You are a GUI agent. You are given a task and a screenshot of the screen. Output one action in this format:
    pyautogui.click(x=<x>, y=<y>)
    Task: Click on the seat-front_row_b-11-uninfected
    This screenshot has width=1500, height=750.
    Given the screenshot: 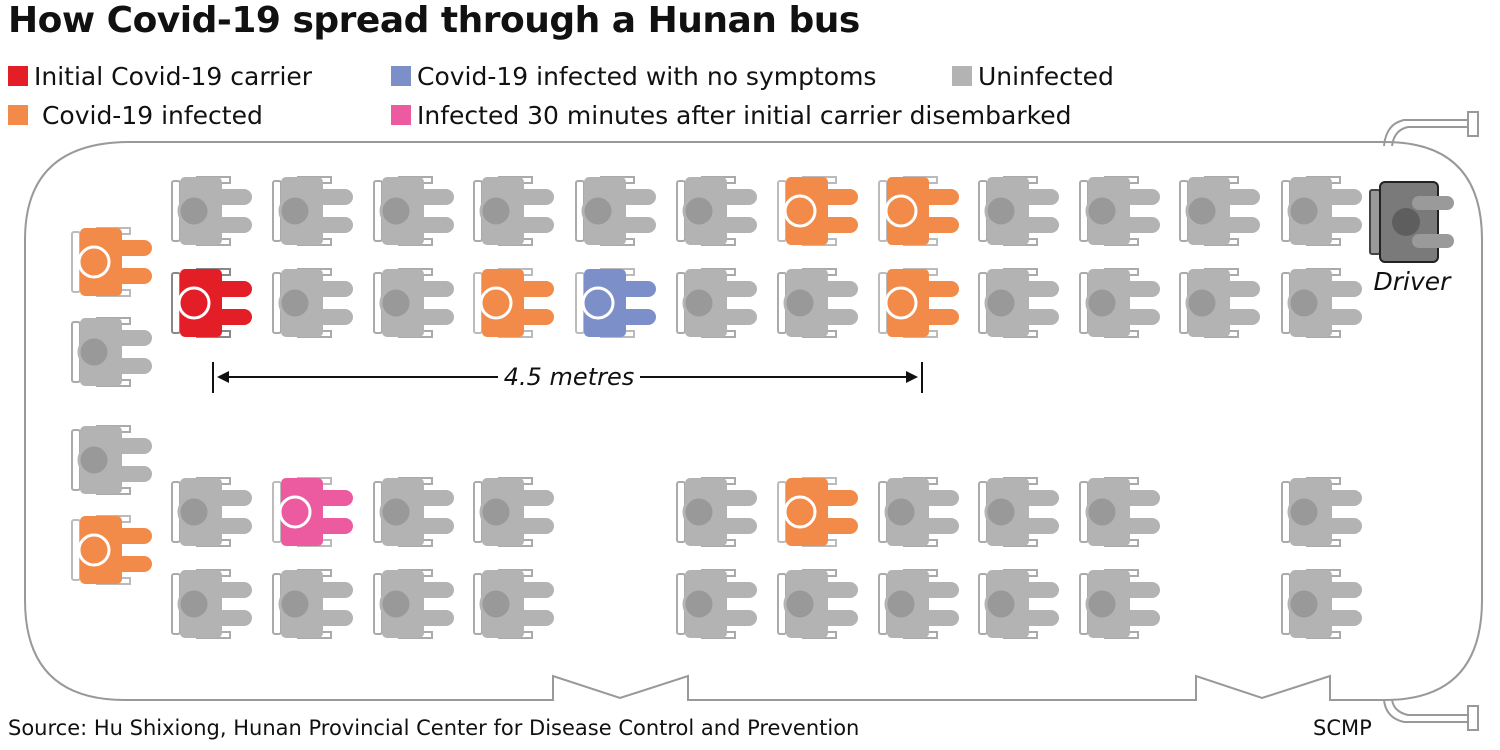 What is the action you would take?
    pyautogui.click(x=1219, y=303)
    